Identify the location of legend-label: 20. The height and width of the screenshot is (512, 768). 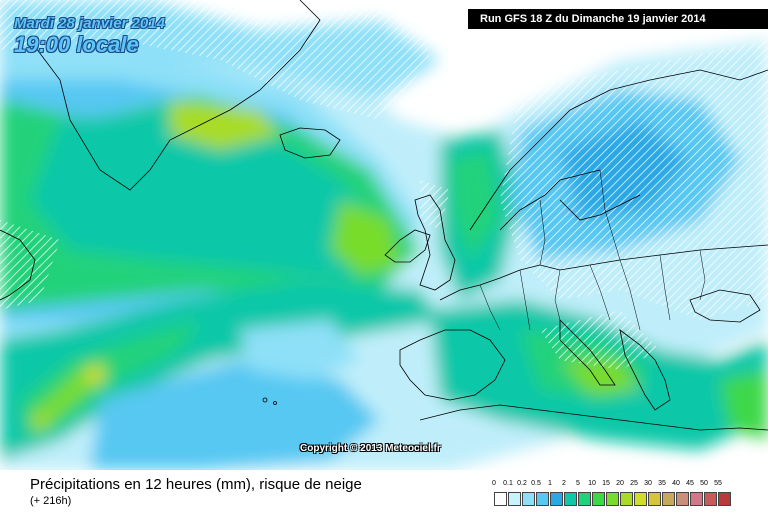
(620, 483).